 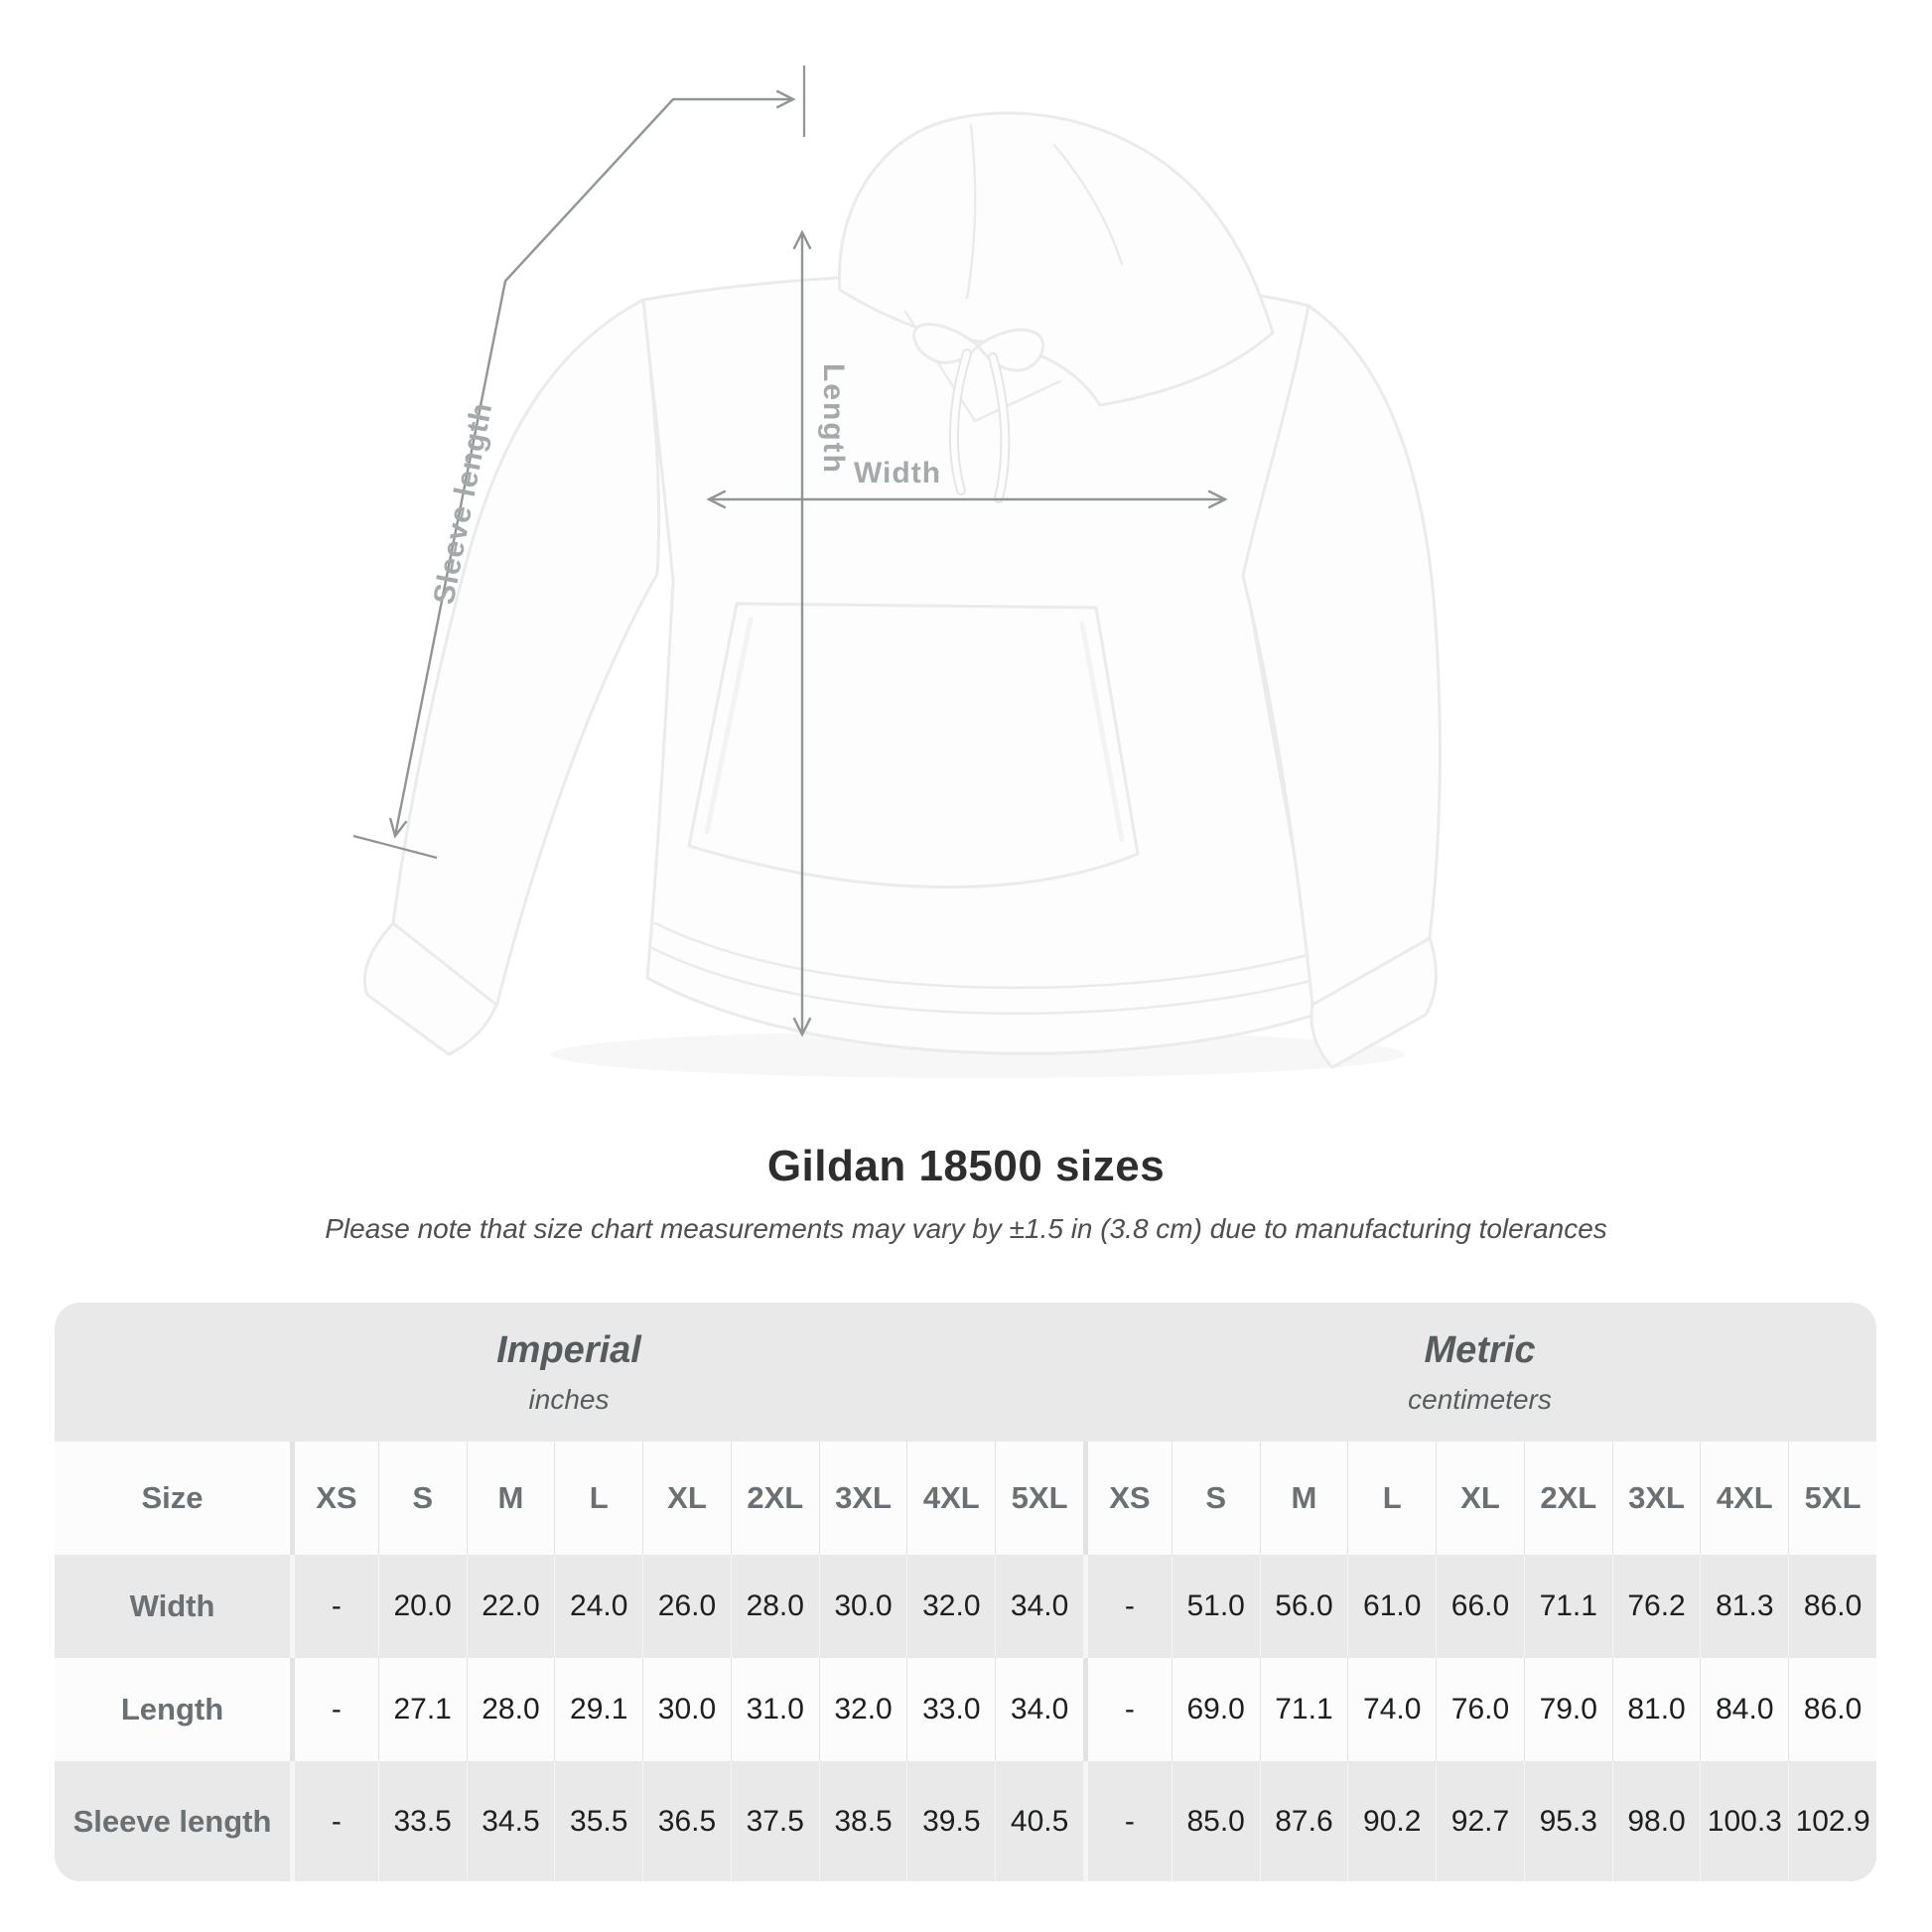 I want to click on sleeve-value-cell: 87.6, so click(x=1303, y=1821).